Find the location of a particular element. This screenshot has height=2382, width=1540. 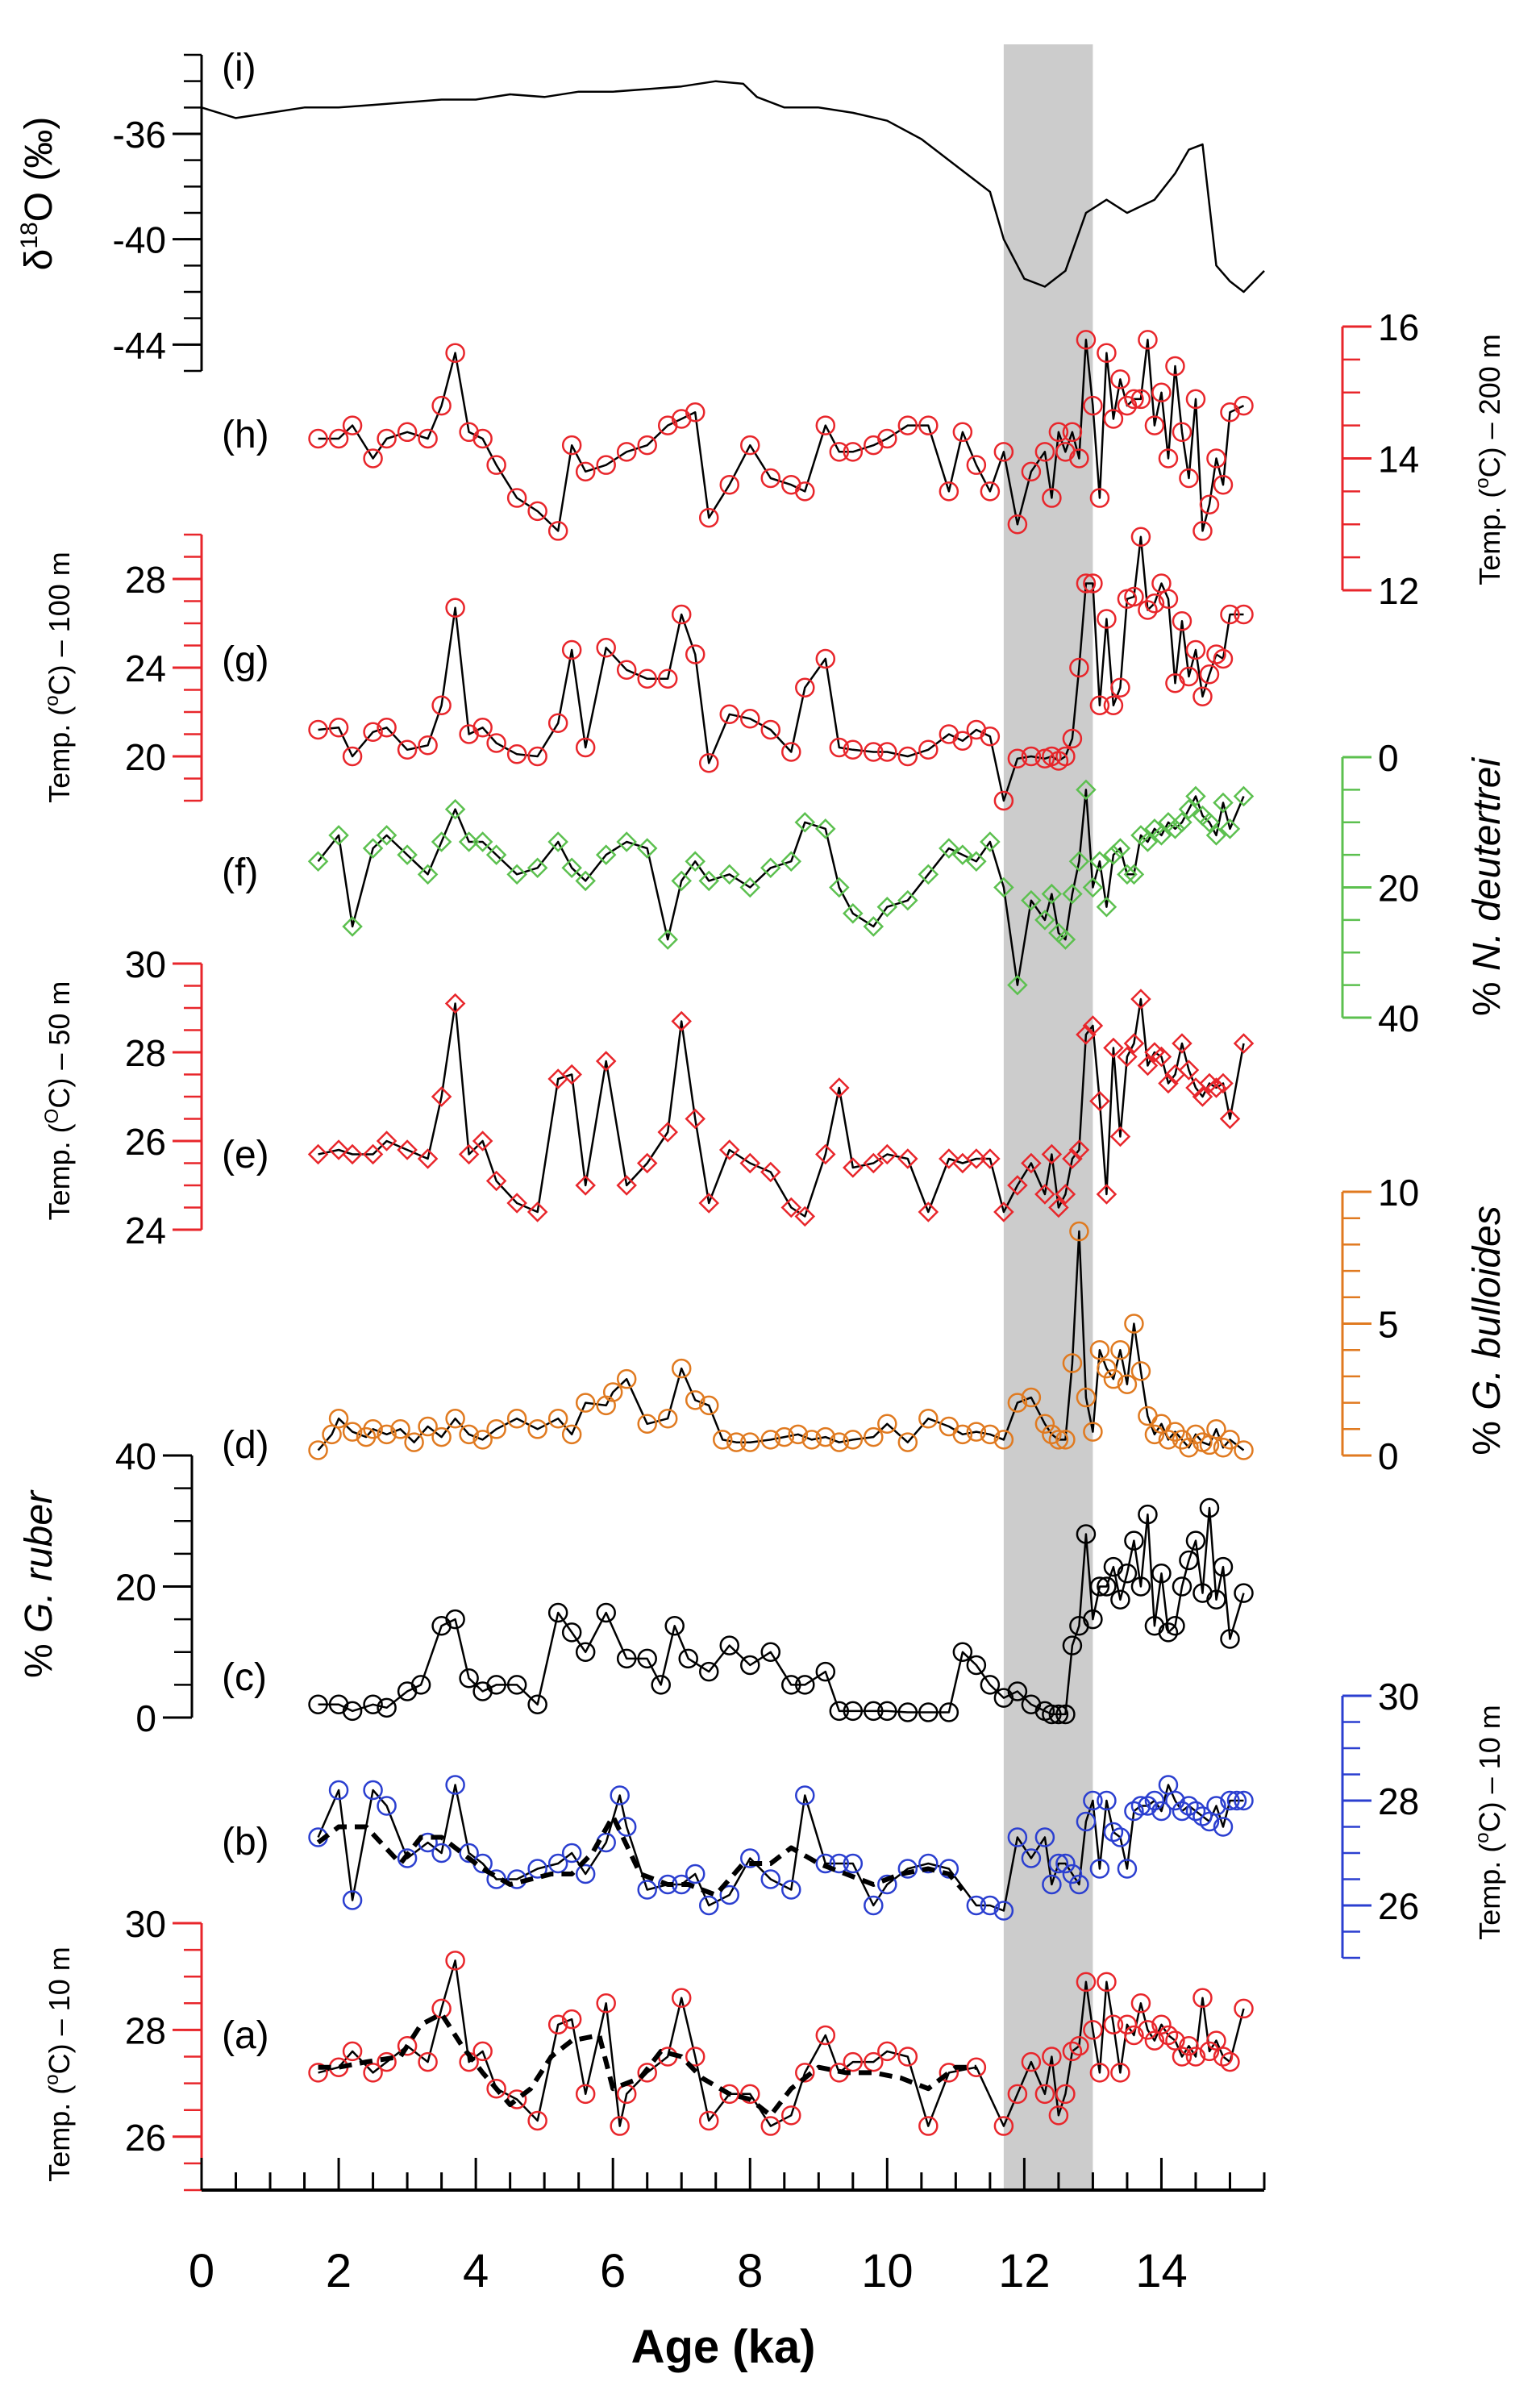

y-title-b: Temp. (oC) – 10 m is located at coordinates (1488, 1822).